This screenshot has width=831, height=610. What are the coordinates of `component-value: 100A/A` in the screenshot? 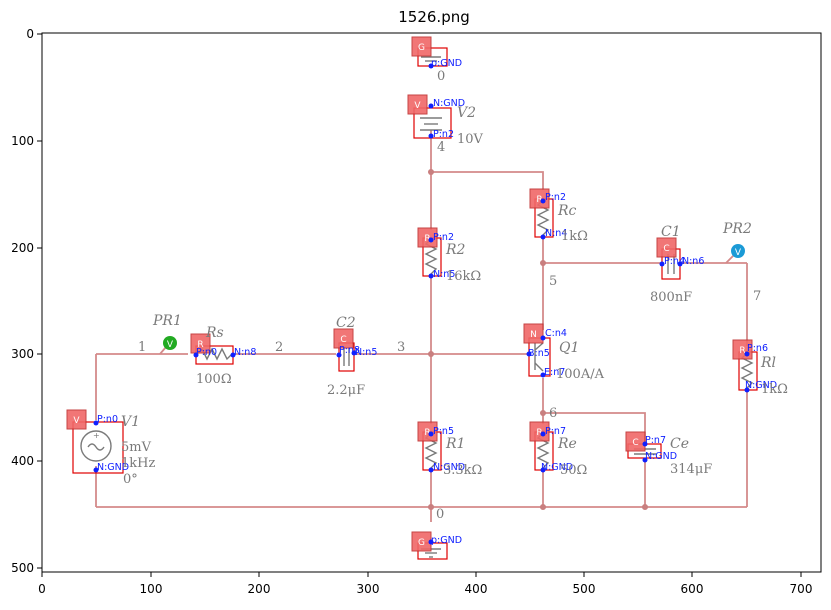 It's located at (580, 374).